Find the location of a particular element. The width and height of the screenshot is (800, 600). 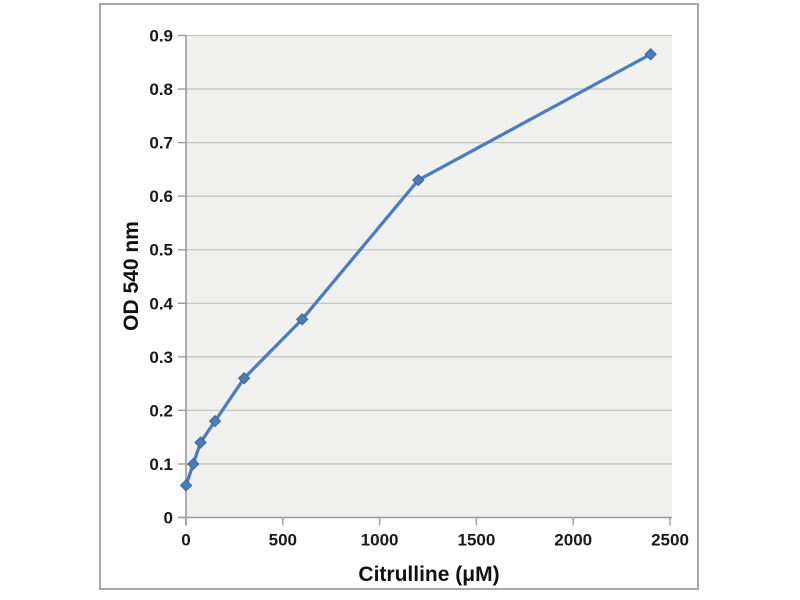

y-tick-label: 0.1 is located at coordinates (161, 464).